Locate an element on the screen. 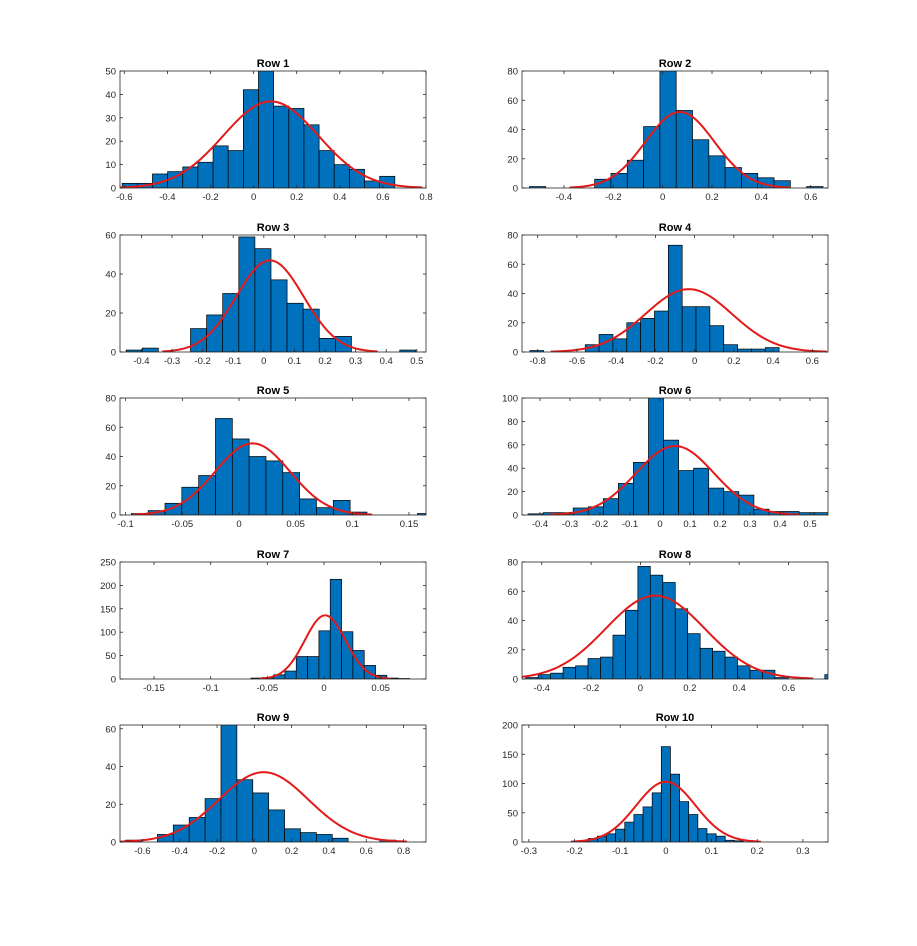  y-tick-label: 20 is located at coordinates (512, 323).